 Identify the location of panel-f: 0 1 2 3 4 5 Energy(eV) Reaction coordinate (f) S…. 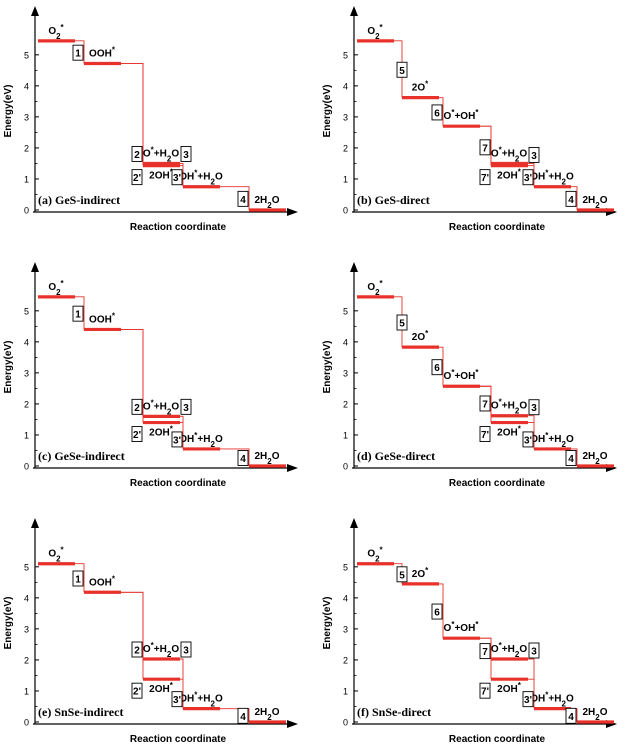
(469, 631).